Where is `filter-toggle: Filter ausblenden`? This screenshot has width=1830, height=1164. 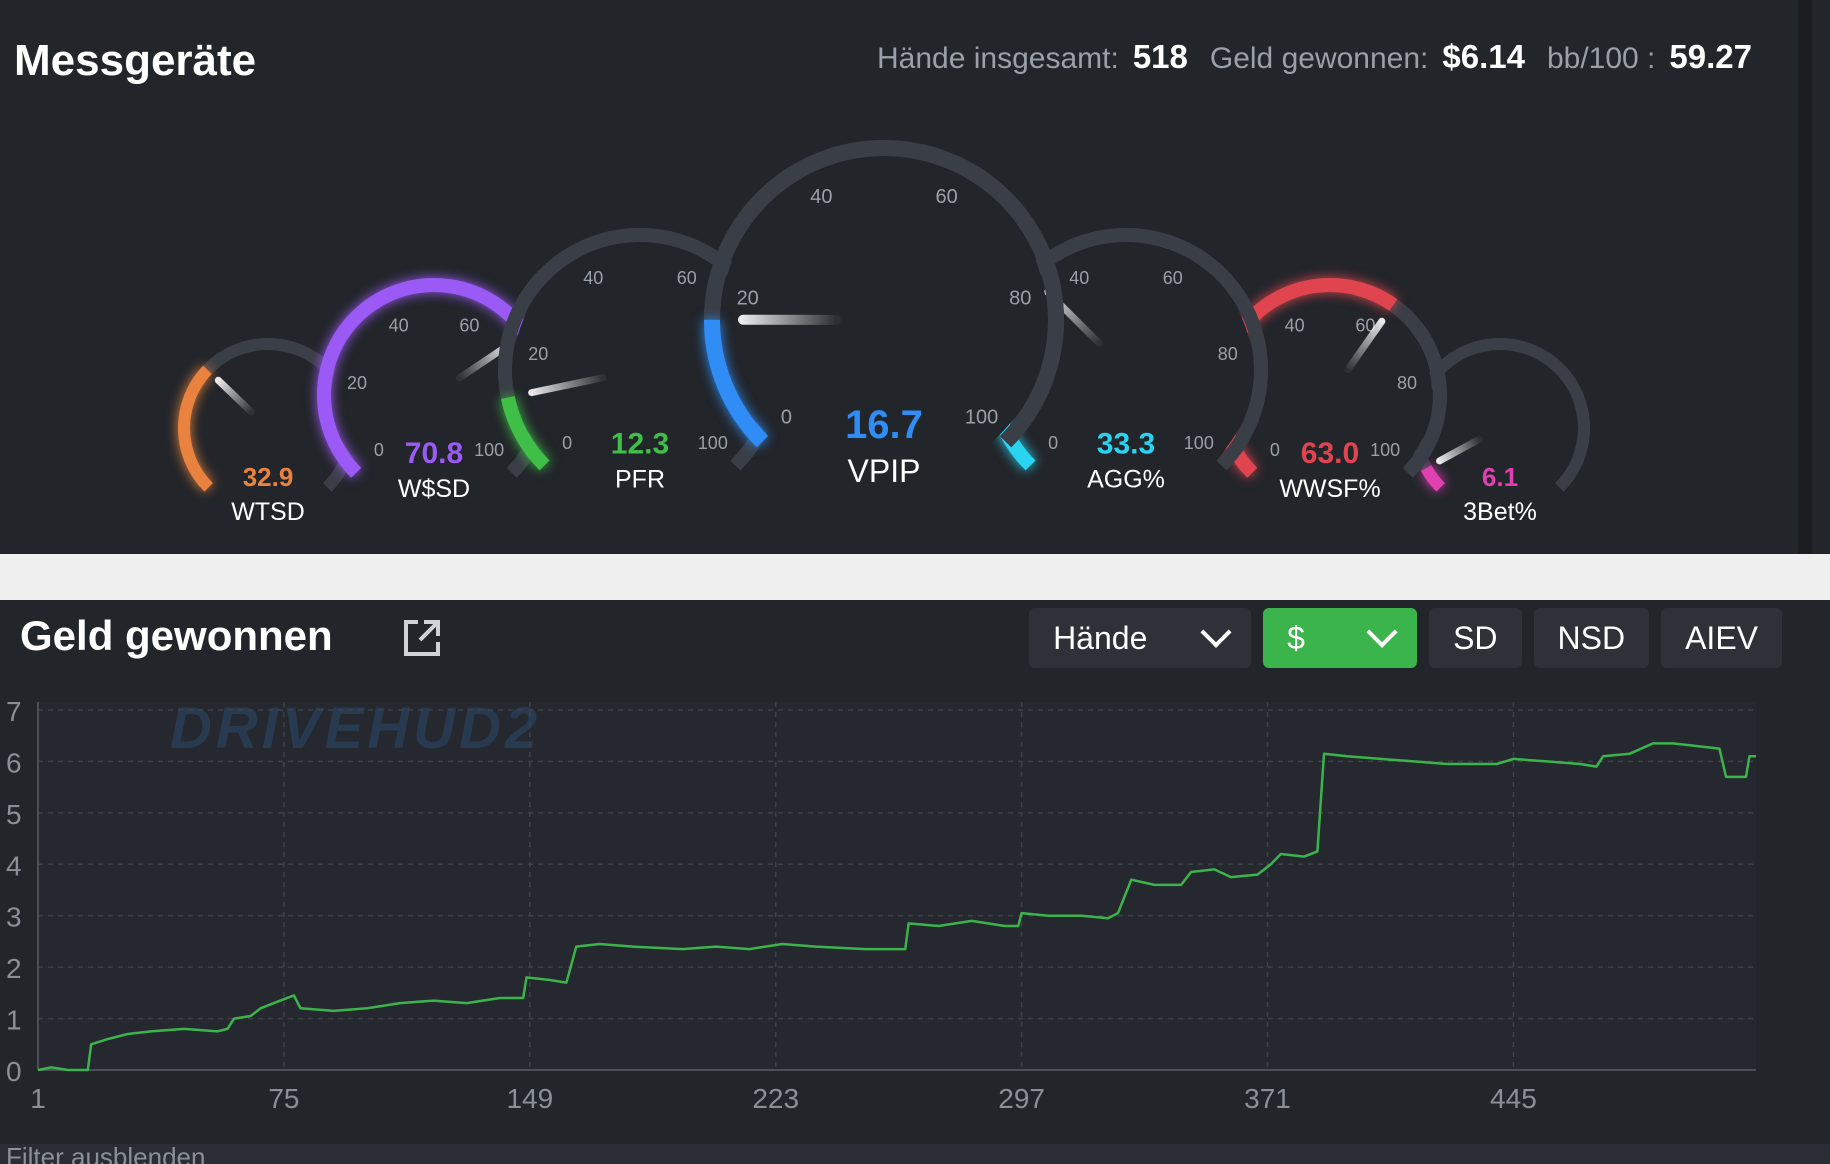 filter-toggle: Filter ausblenden is located at coordinates (915, 1154).